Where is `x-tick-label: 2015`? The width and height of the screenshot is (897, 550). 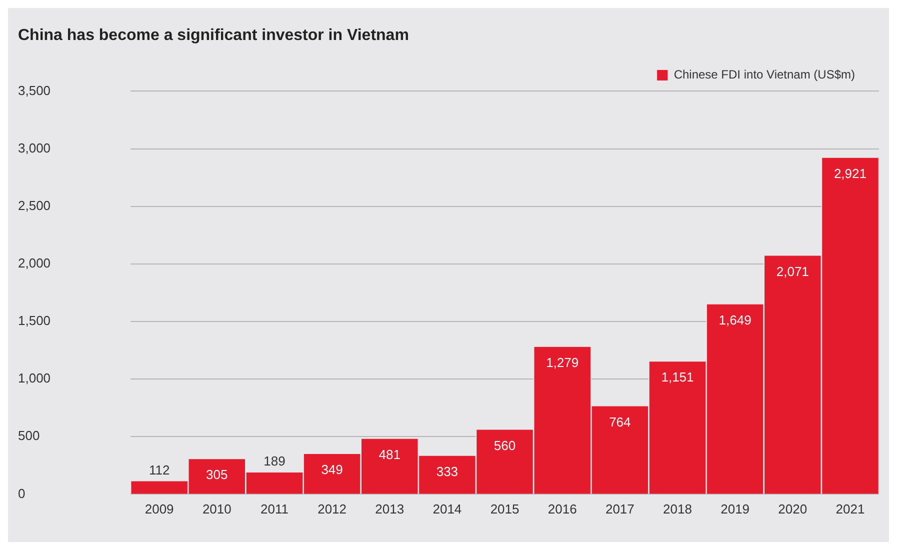
x-tick-label: 2015 is located at coordinates (505, 509).